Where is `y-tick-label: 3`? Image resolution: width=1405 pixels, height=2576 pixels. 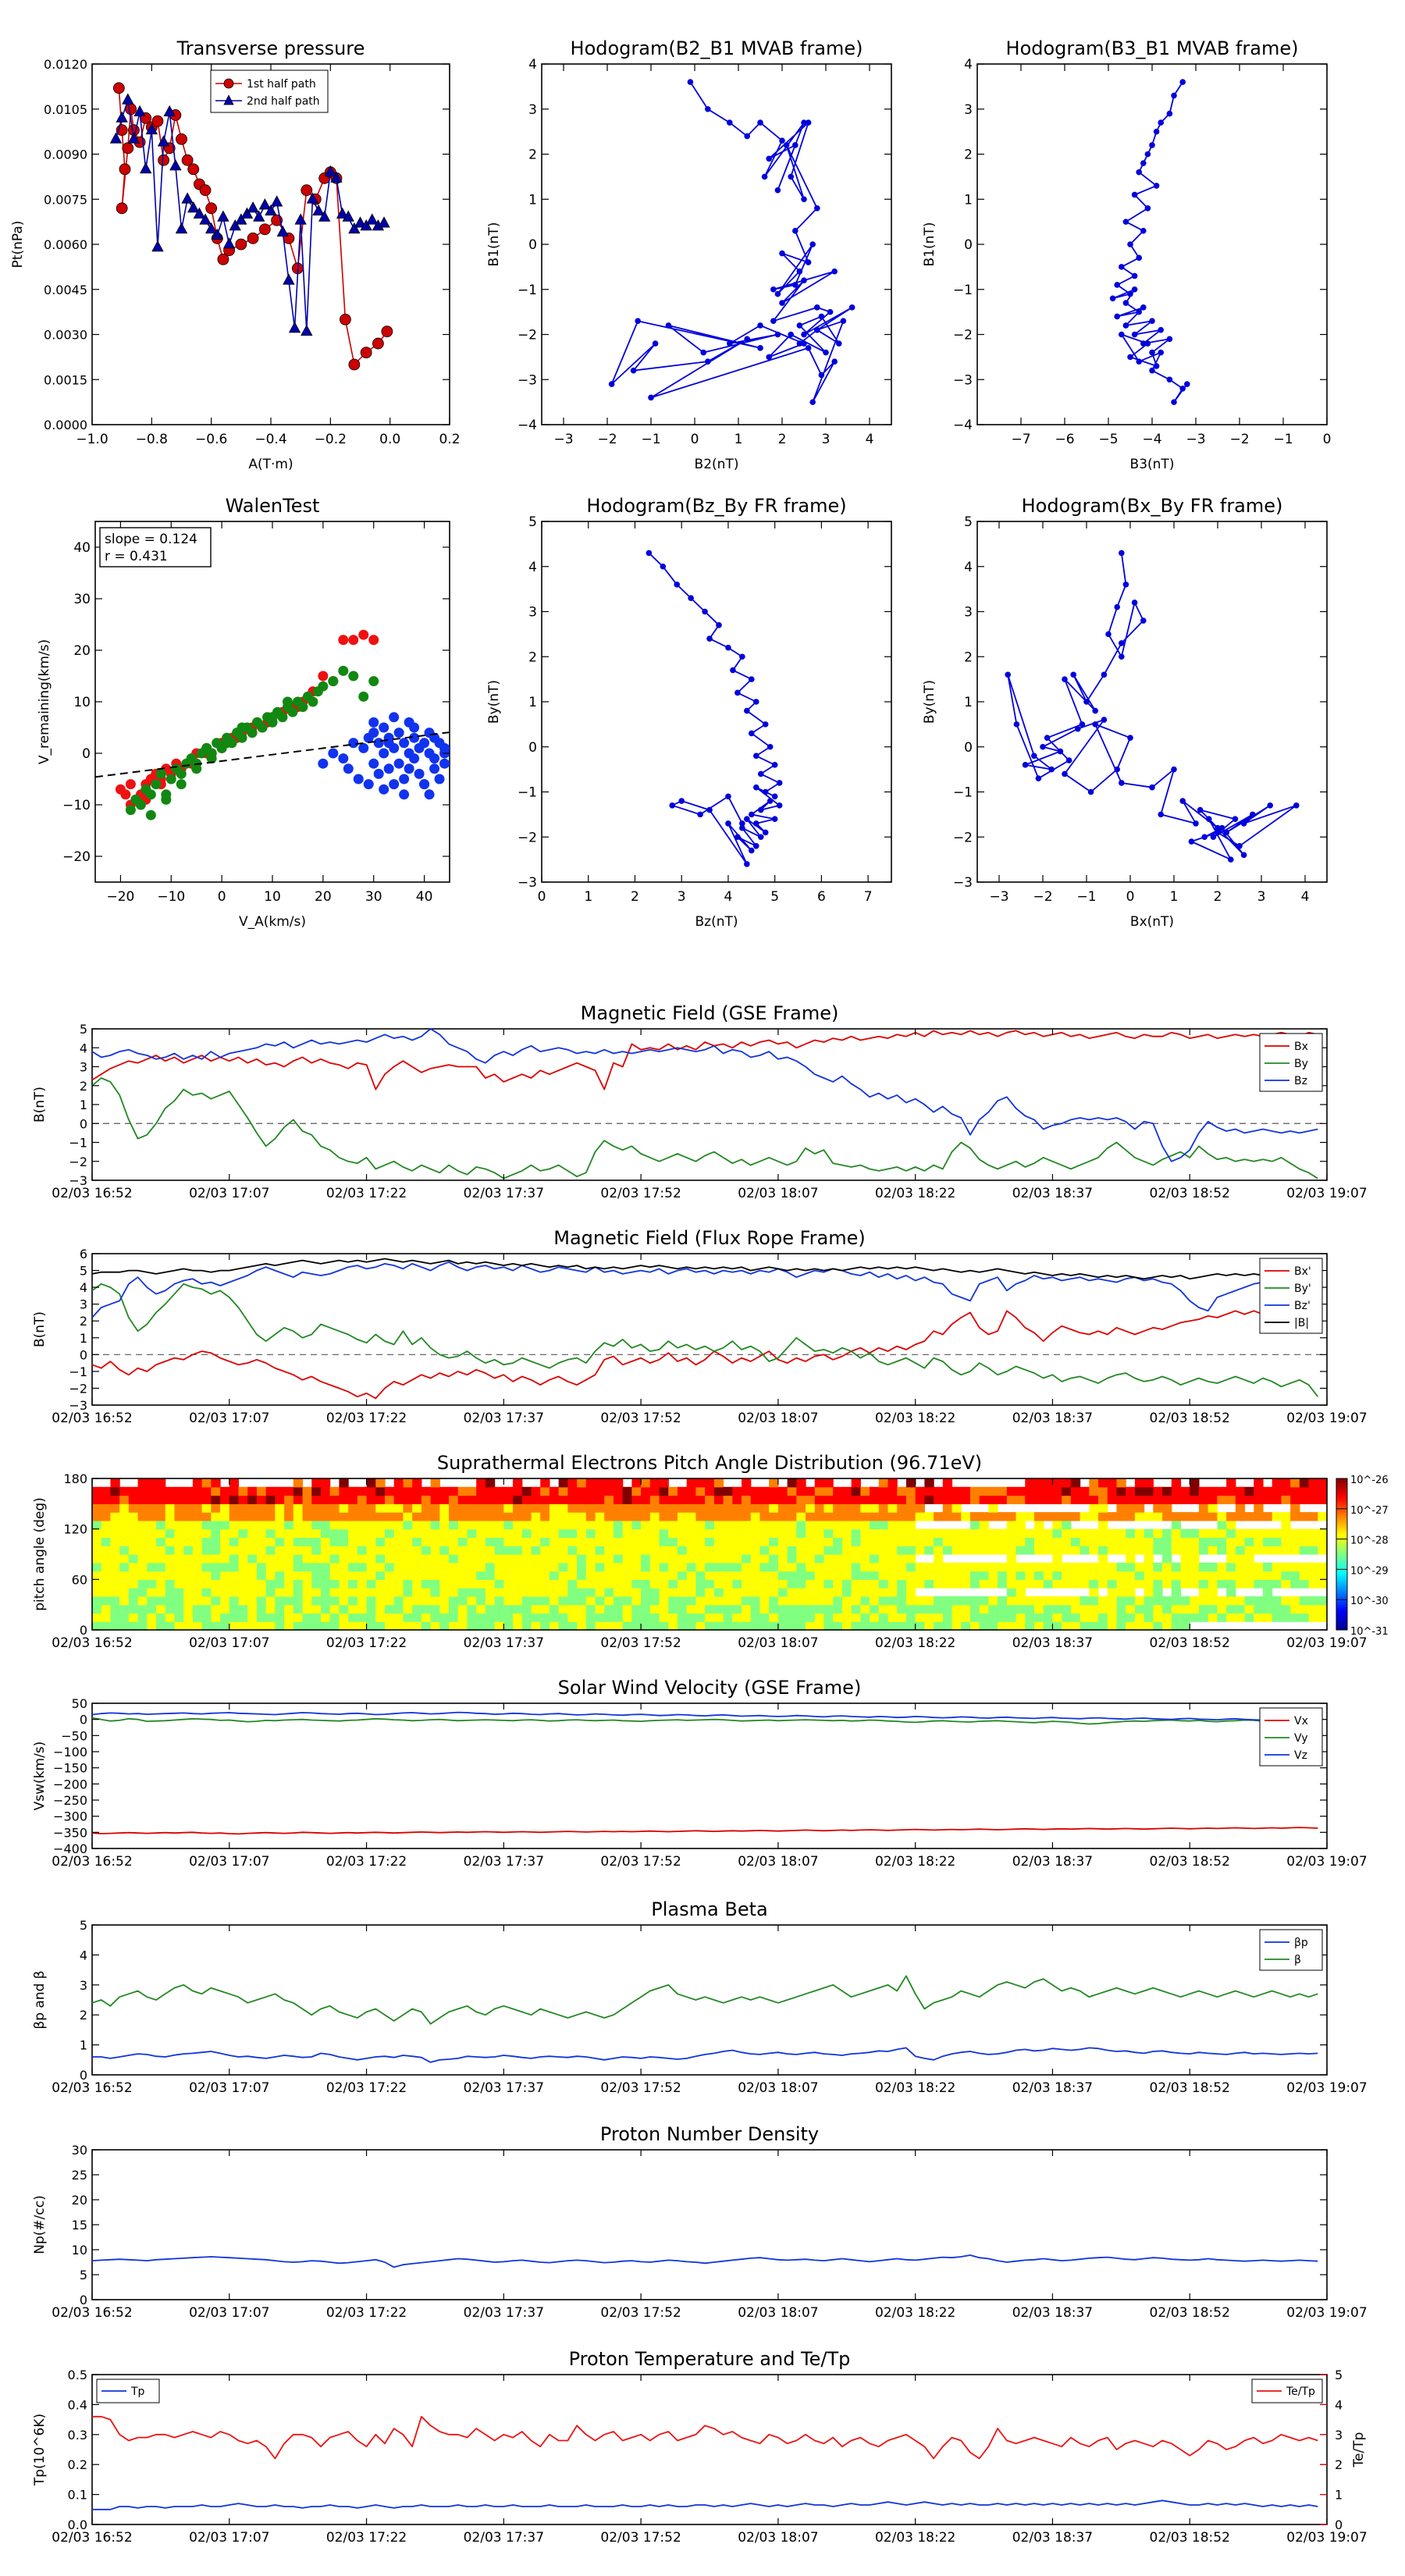
y-tick-label: 3 is located at coordinates (533, 613).